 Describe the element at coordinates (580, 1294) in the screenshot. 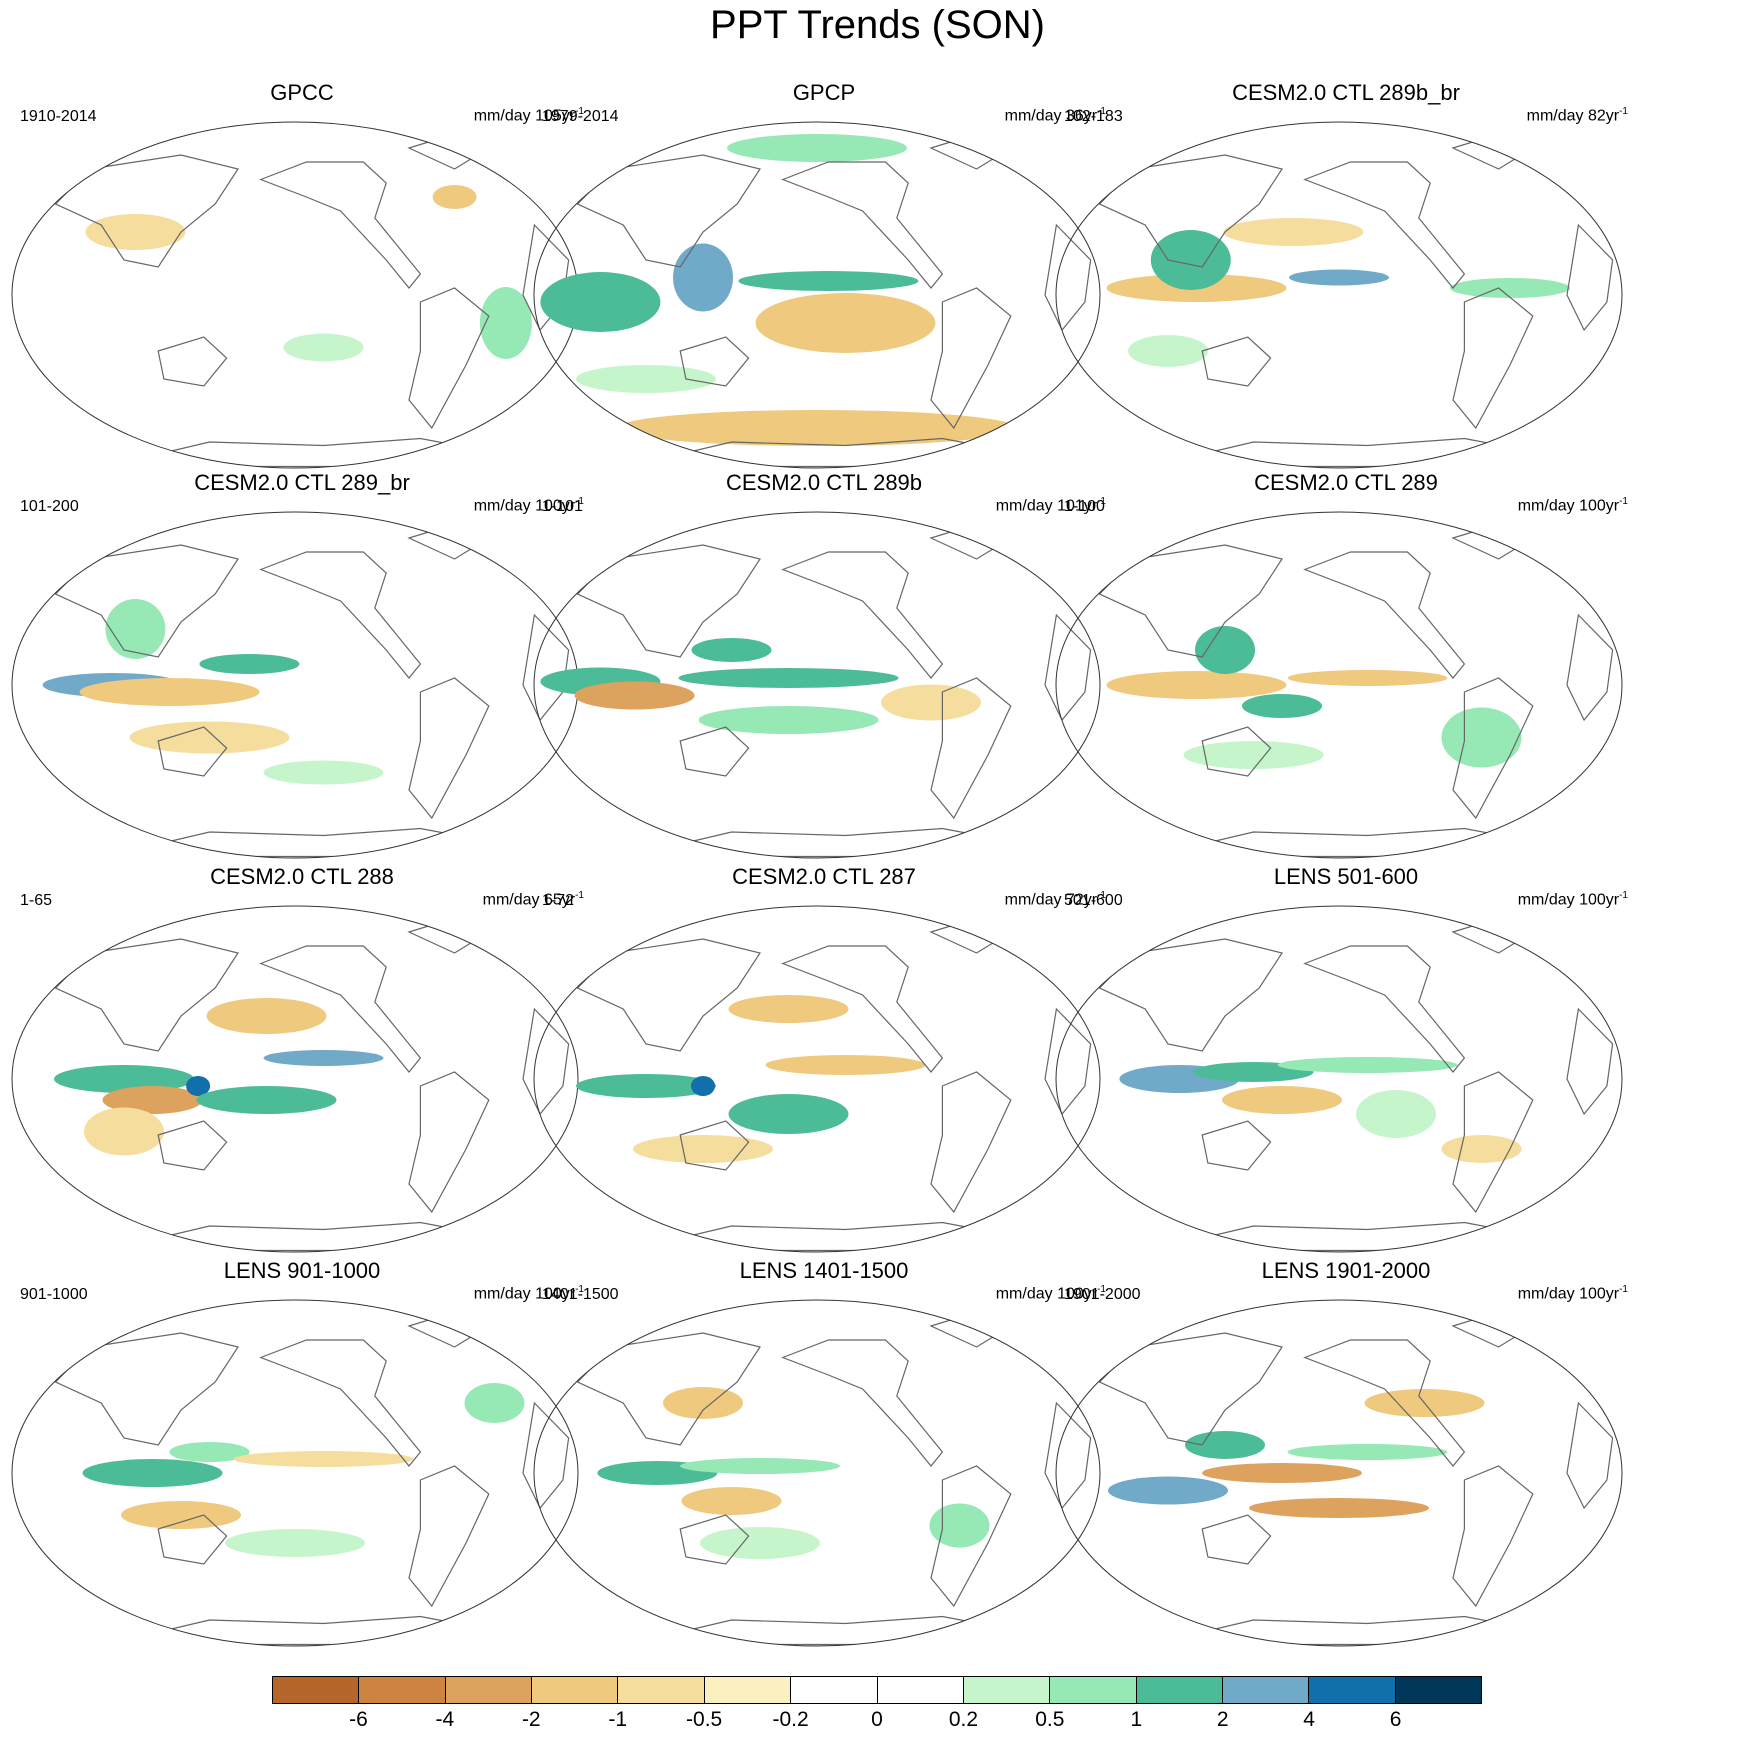

I see `panel-period: 1401-1500` at that location.